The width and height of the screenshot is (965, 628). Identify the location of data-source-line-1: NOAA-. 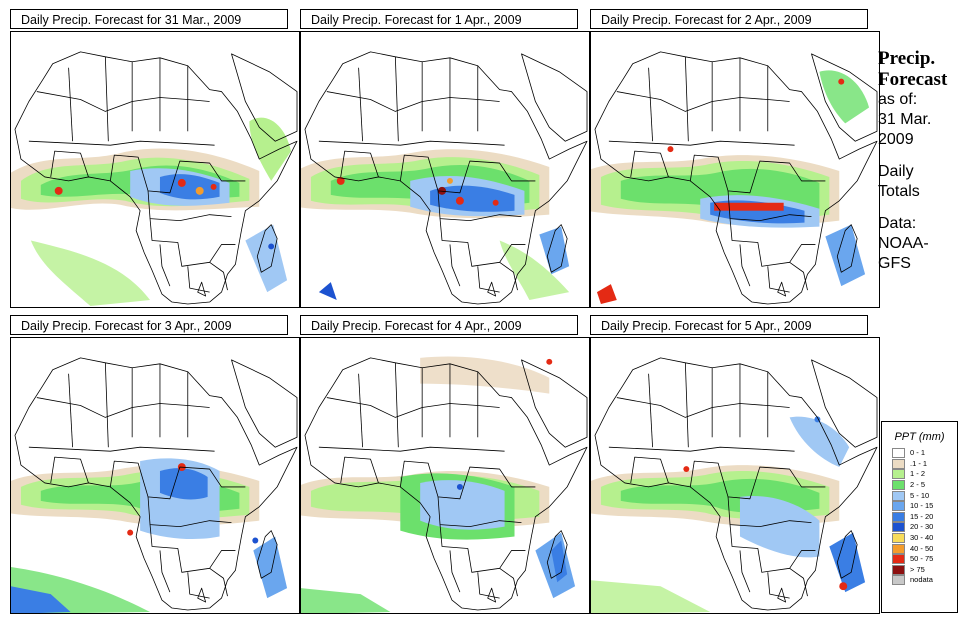
(903, 243).